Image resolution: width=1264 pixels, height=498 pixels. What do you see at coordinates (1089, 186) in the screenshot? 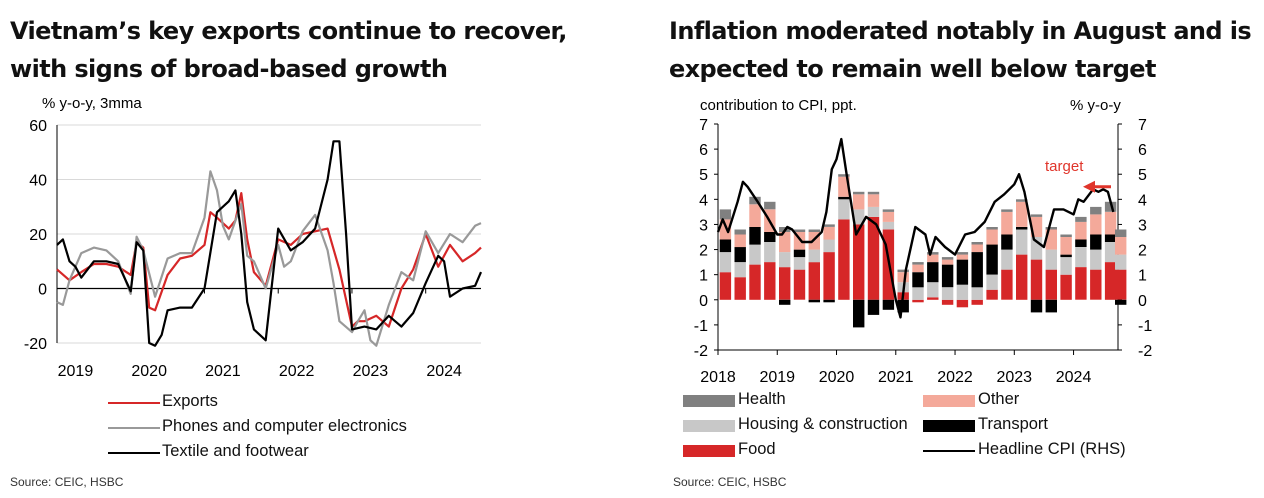
I see `target-arrow-head` at bounding box center [1089, 186].